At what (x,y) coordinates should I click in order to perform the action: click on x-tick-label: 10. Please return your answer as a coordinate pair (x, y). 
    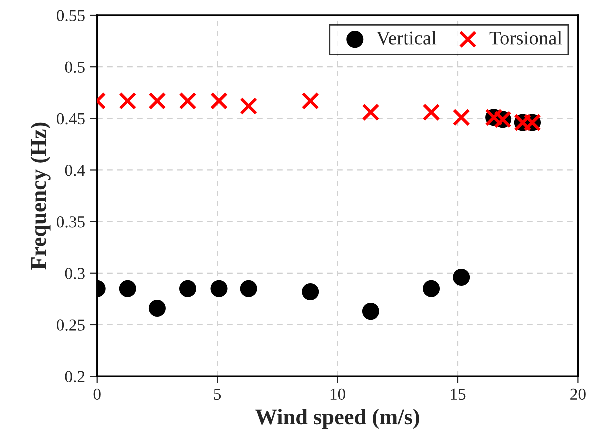
    Looking at the image, I should click on (338, 394).